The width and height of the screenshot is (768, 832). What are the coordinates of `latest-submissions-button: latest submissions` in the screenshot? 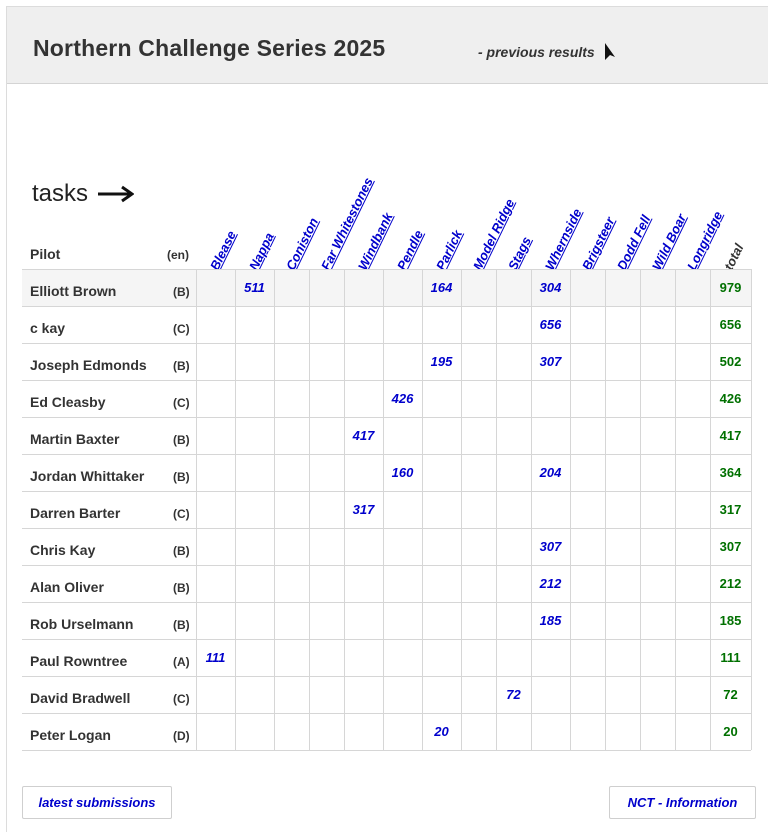 It's located at (97, 802).